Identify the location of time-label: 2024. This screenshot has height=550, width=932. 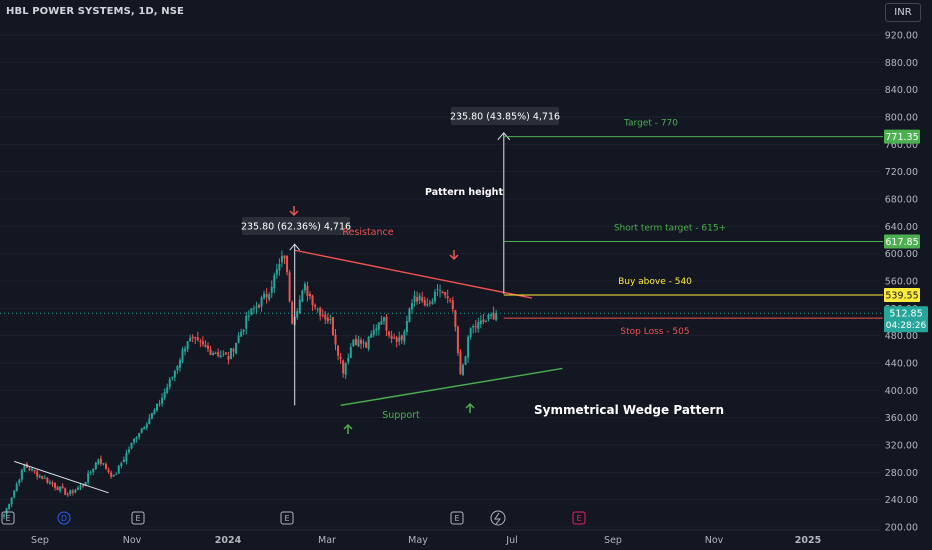
(228, 540).